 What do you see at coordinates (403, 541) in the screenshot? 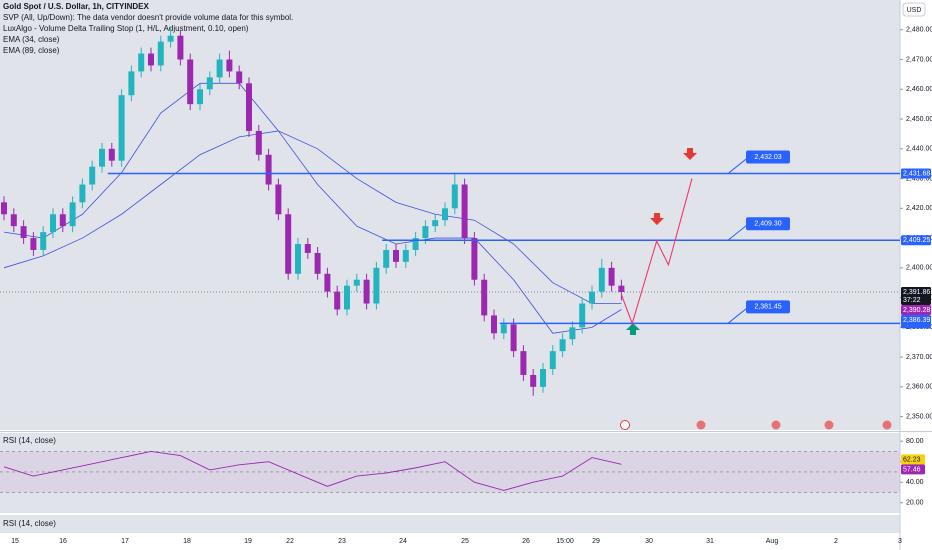
I see `x-tick-label: 24` at bounding box center [403, 541].